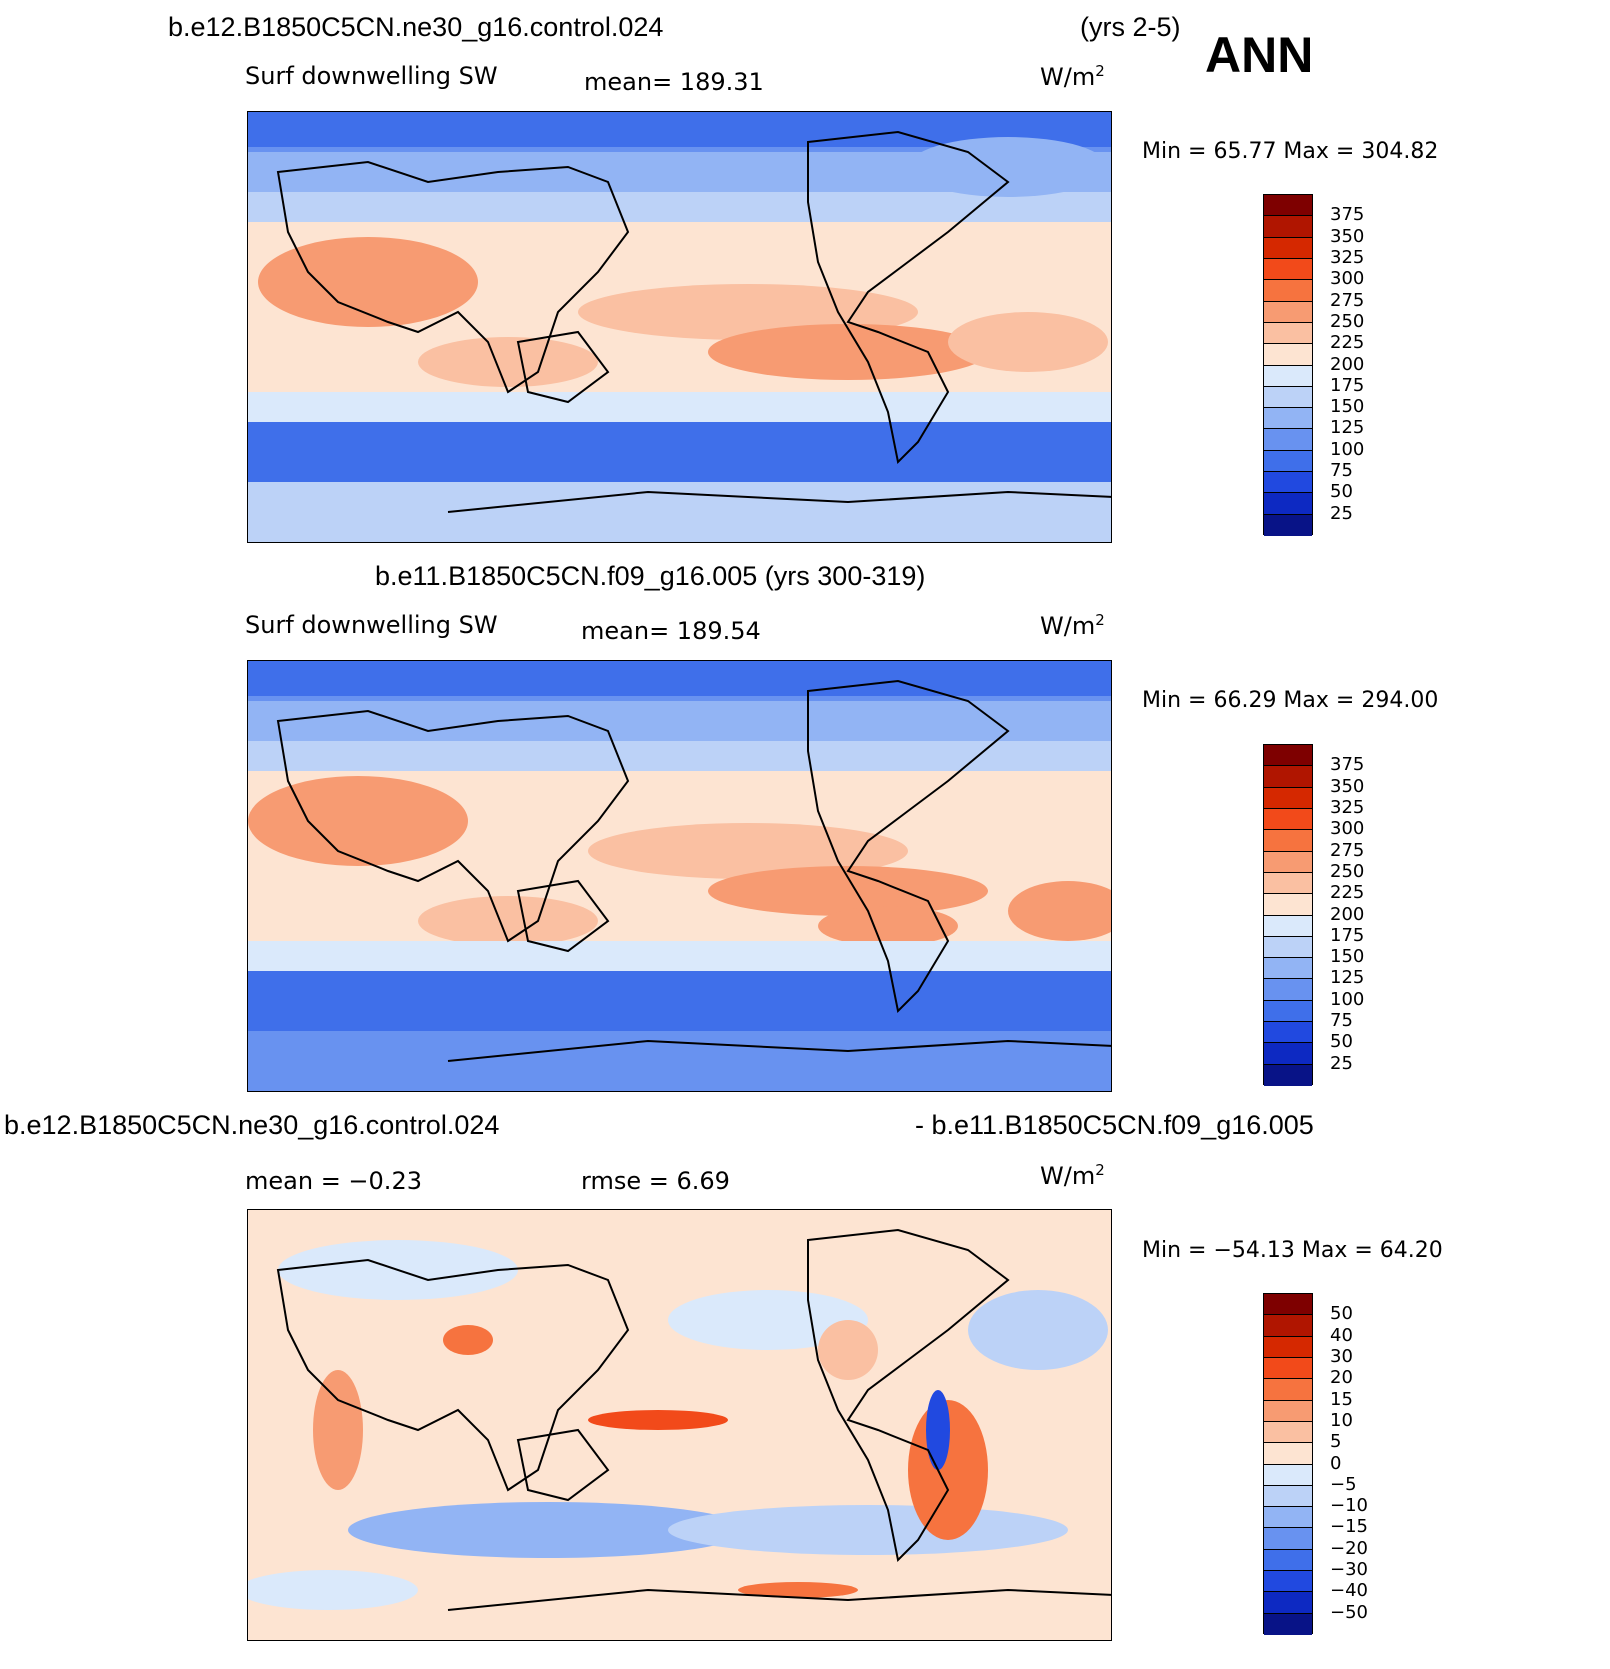  What do you see at coordinates (1290, 151) in the screenshot?
I see `panel1-minmax: Min = 65.77 Max = 304.82` at bounding box center [1290, 151].